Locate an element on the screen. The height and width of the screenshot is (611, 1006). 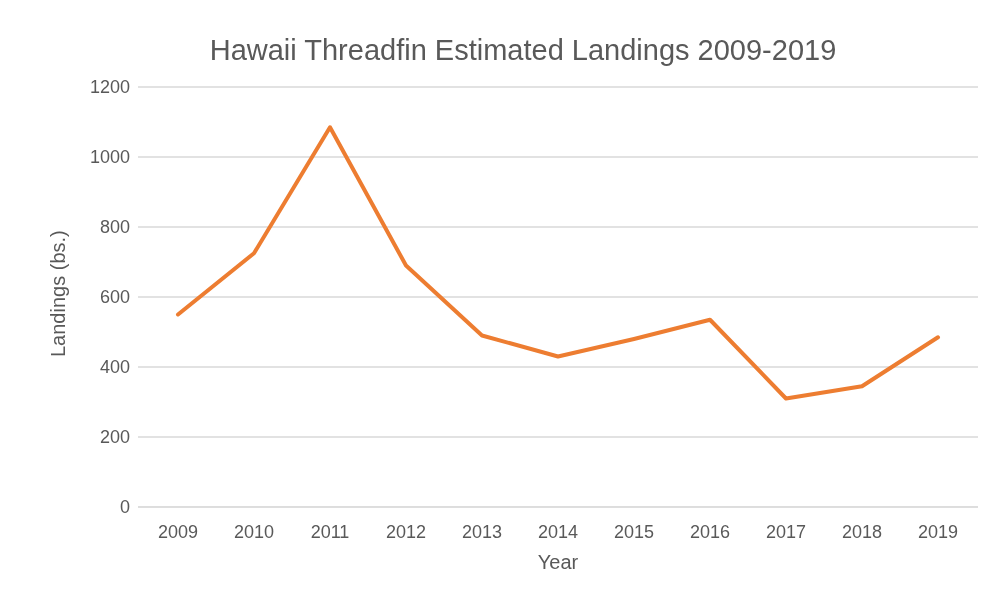
x-axis-title: Year is located at coordinates (558, 562).